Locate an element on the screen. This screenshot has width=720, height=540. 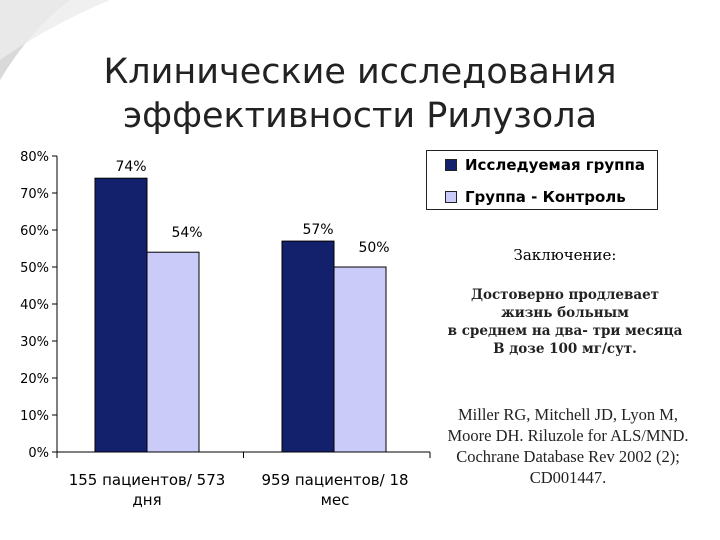
y-tick-label: 10% is located at coordinates (34, 416).